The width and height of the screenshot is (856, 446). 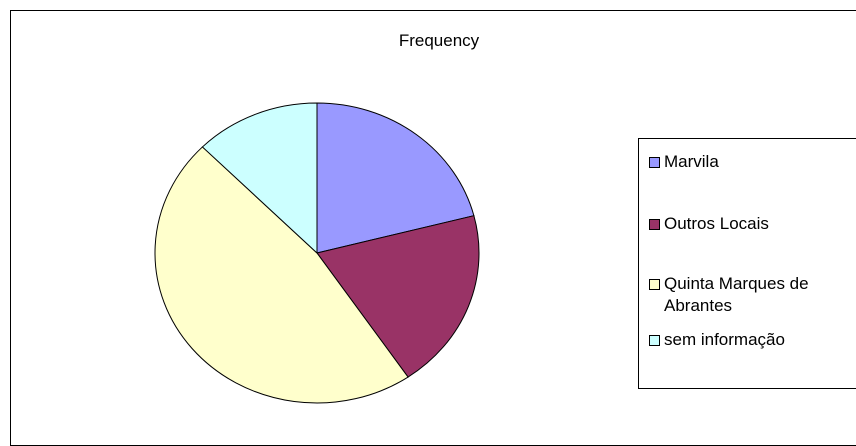 What do you see at coordinates (691, 161) in the screenshot?
I see `legend-label-marvila: Marvila` at bounding box center [691, 161].